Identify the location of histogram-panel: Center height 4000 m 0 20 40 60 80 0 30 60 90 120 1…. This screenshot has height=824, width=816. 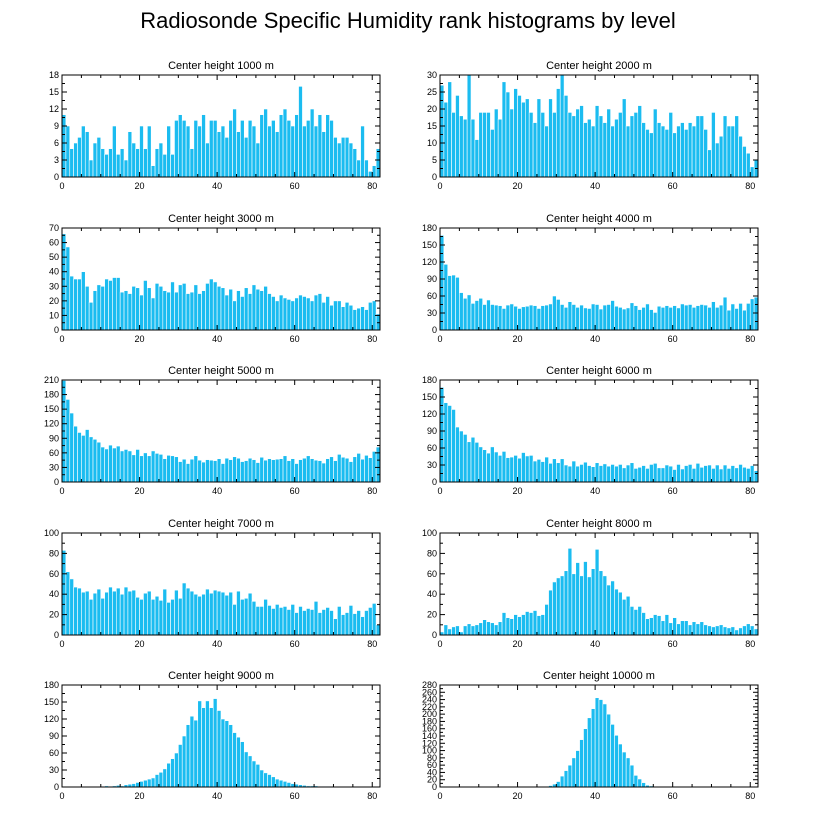
(590, 278).